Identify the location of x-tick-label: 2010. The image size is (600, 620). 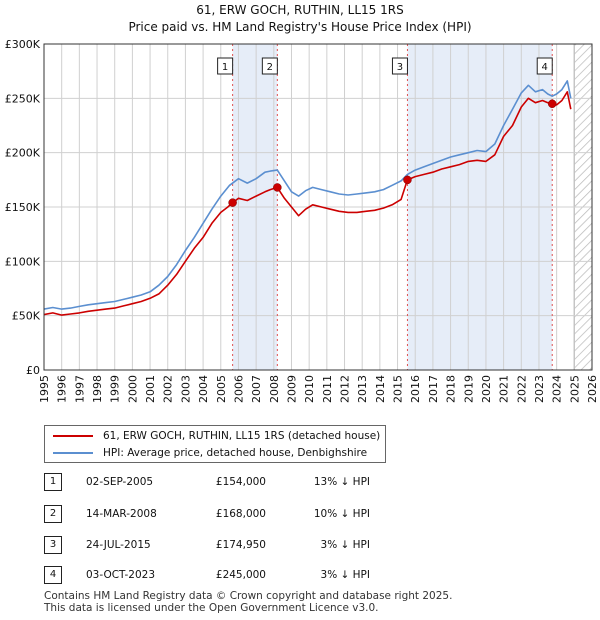
(309, 389).